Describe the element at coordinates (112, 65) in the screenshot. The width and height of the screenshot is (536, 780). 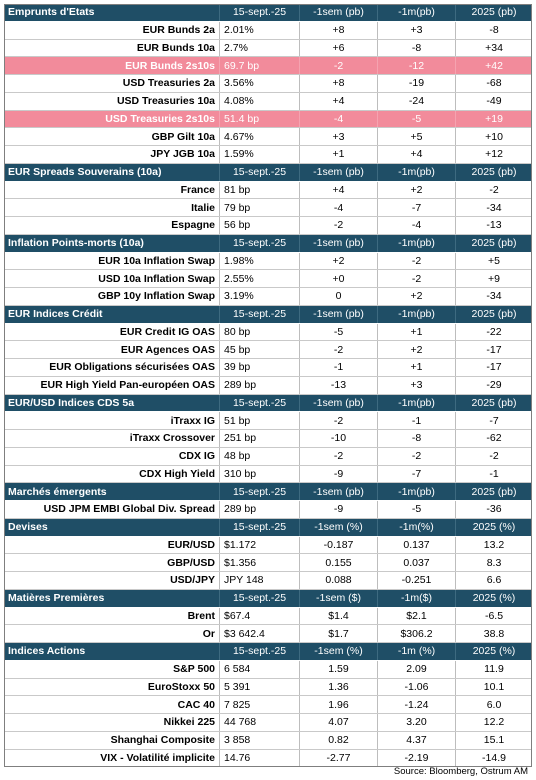
I see `row-label: EUR Bunds 2s10s` at that location.